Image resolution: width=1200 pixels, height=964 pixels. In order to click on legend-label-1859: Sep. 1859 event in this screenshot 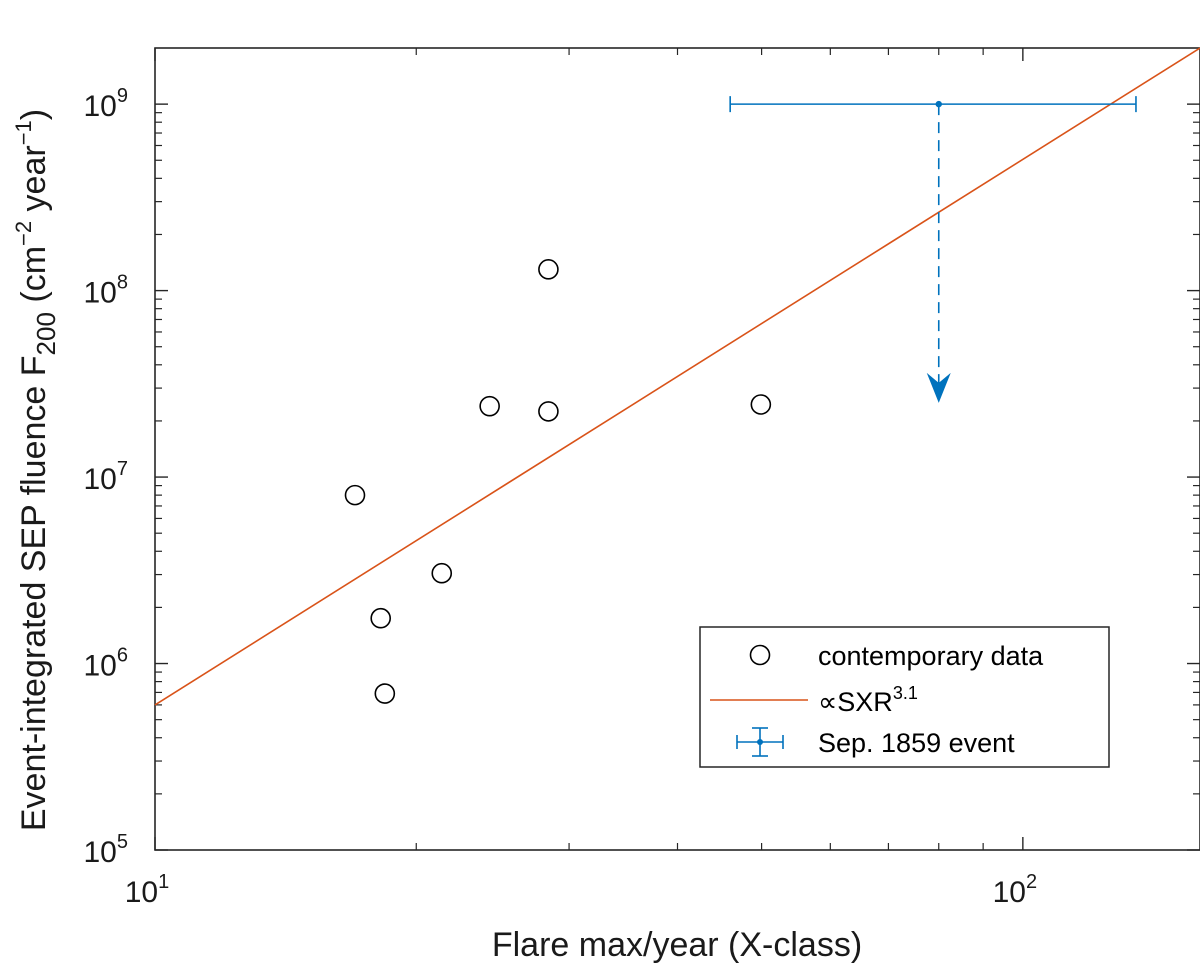, I will do `click(916, 743)`.